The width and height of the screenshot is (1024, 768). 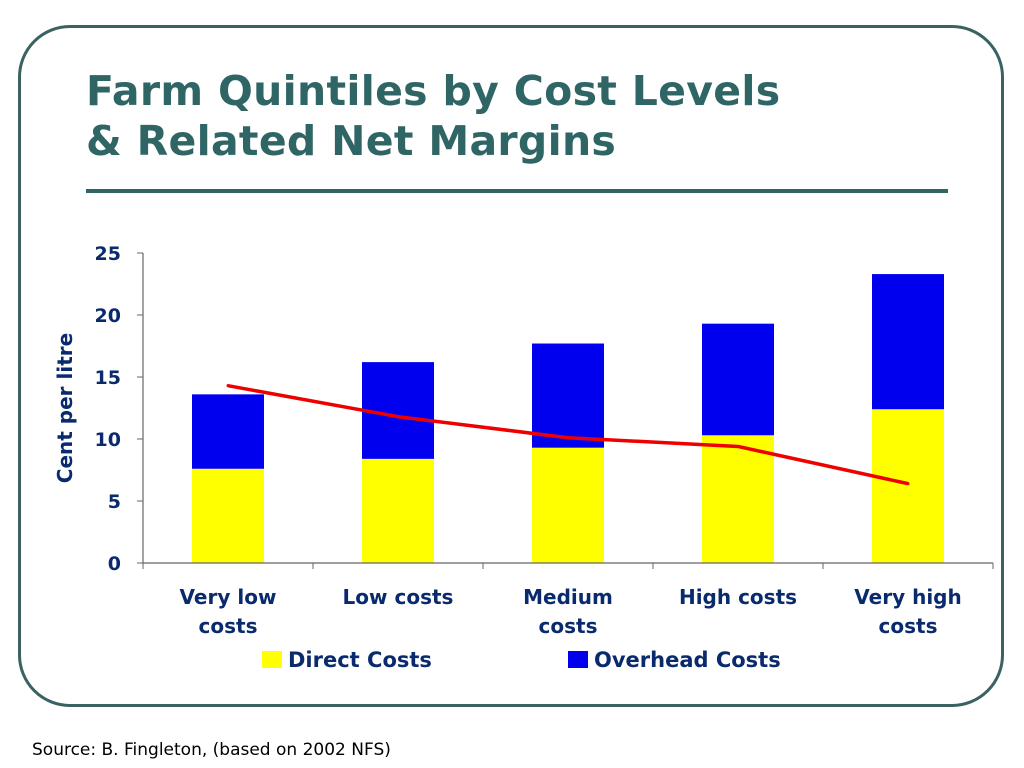 What do you see at coordinates (228, 597) in the screenshot?
I see `x-category-label: Very low` at bounding box center [228, 597].